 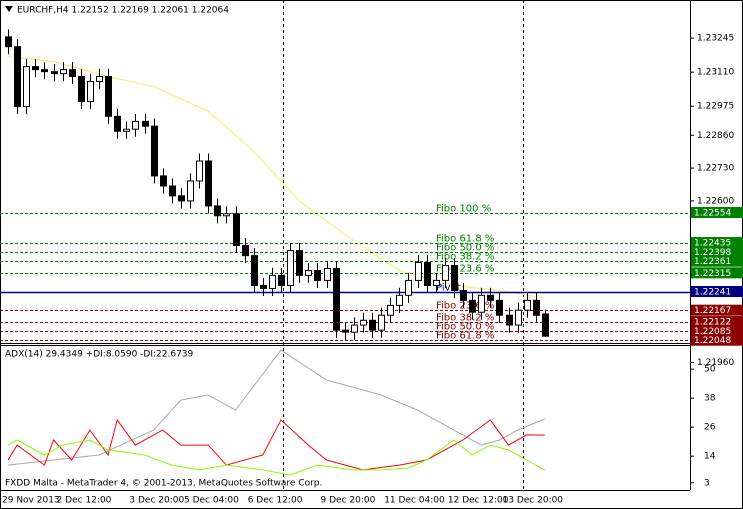 I want to click on indicator-line, so click(x=276, y=457).